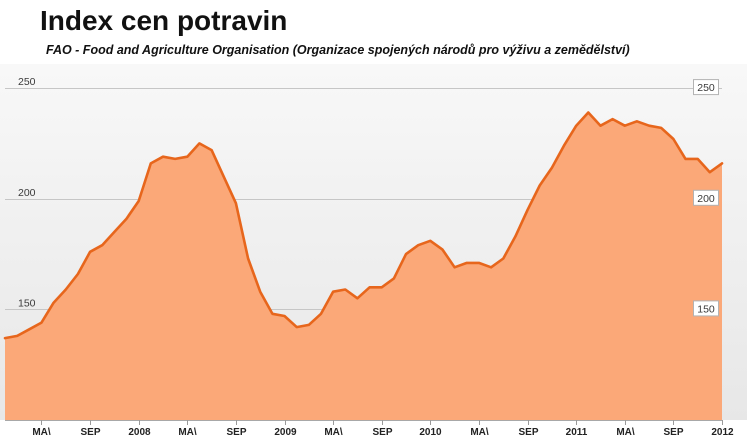 The image size is (747, 439). I want to click on y-tick-label-right: 200, so click(706, 199).